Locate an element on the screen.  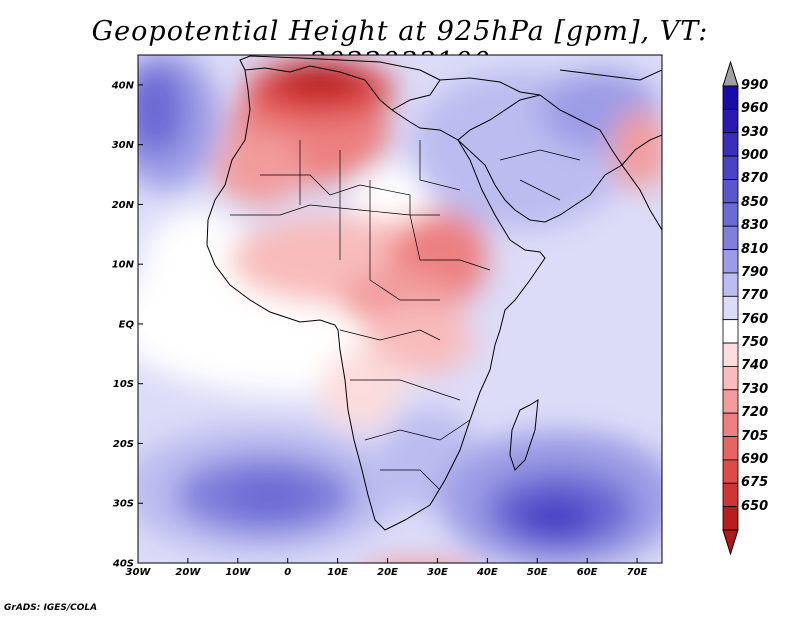
colorbar-level-label: 960 is located at coordinates (755, 109).